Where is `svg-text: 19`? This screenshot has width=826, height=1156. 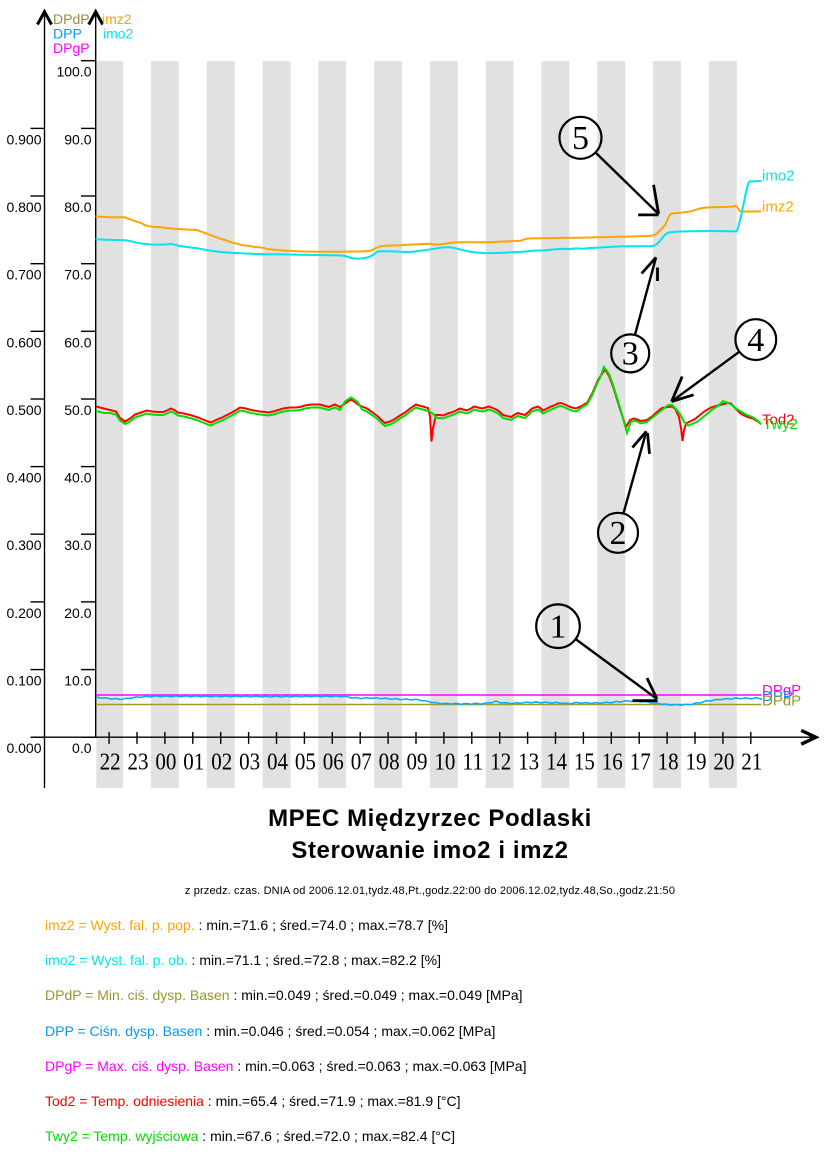 svg-text: 19 is located at coordinates (696, 762).